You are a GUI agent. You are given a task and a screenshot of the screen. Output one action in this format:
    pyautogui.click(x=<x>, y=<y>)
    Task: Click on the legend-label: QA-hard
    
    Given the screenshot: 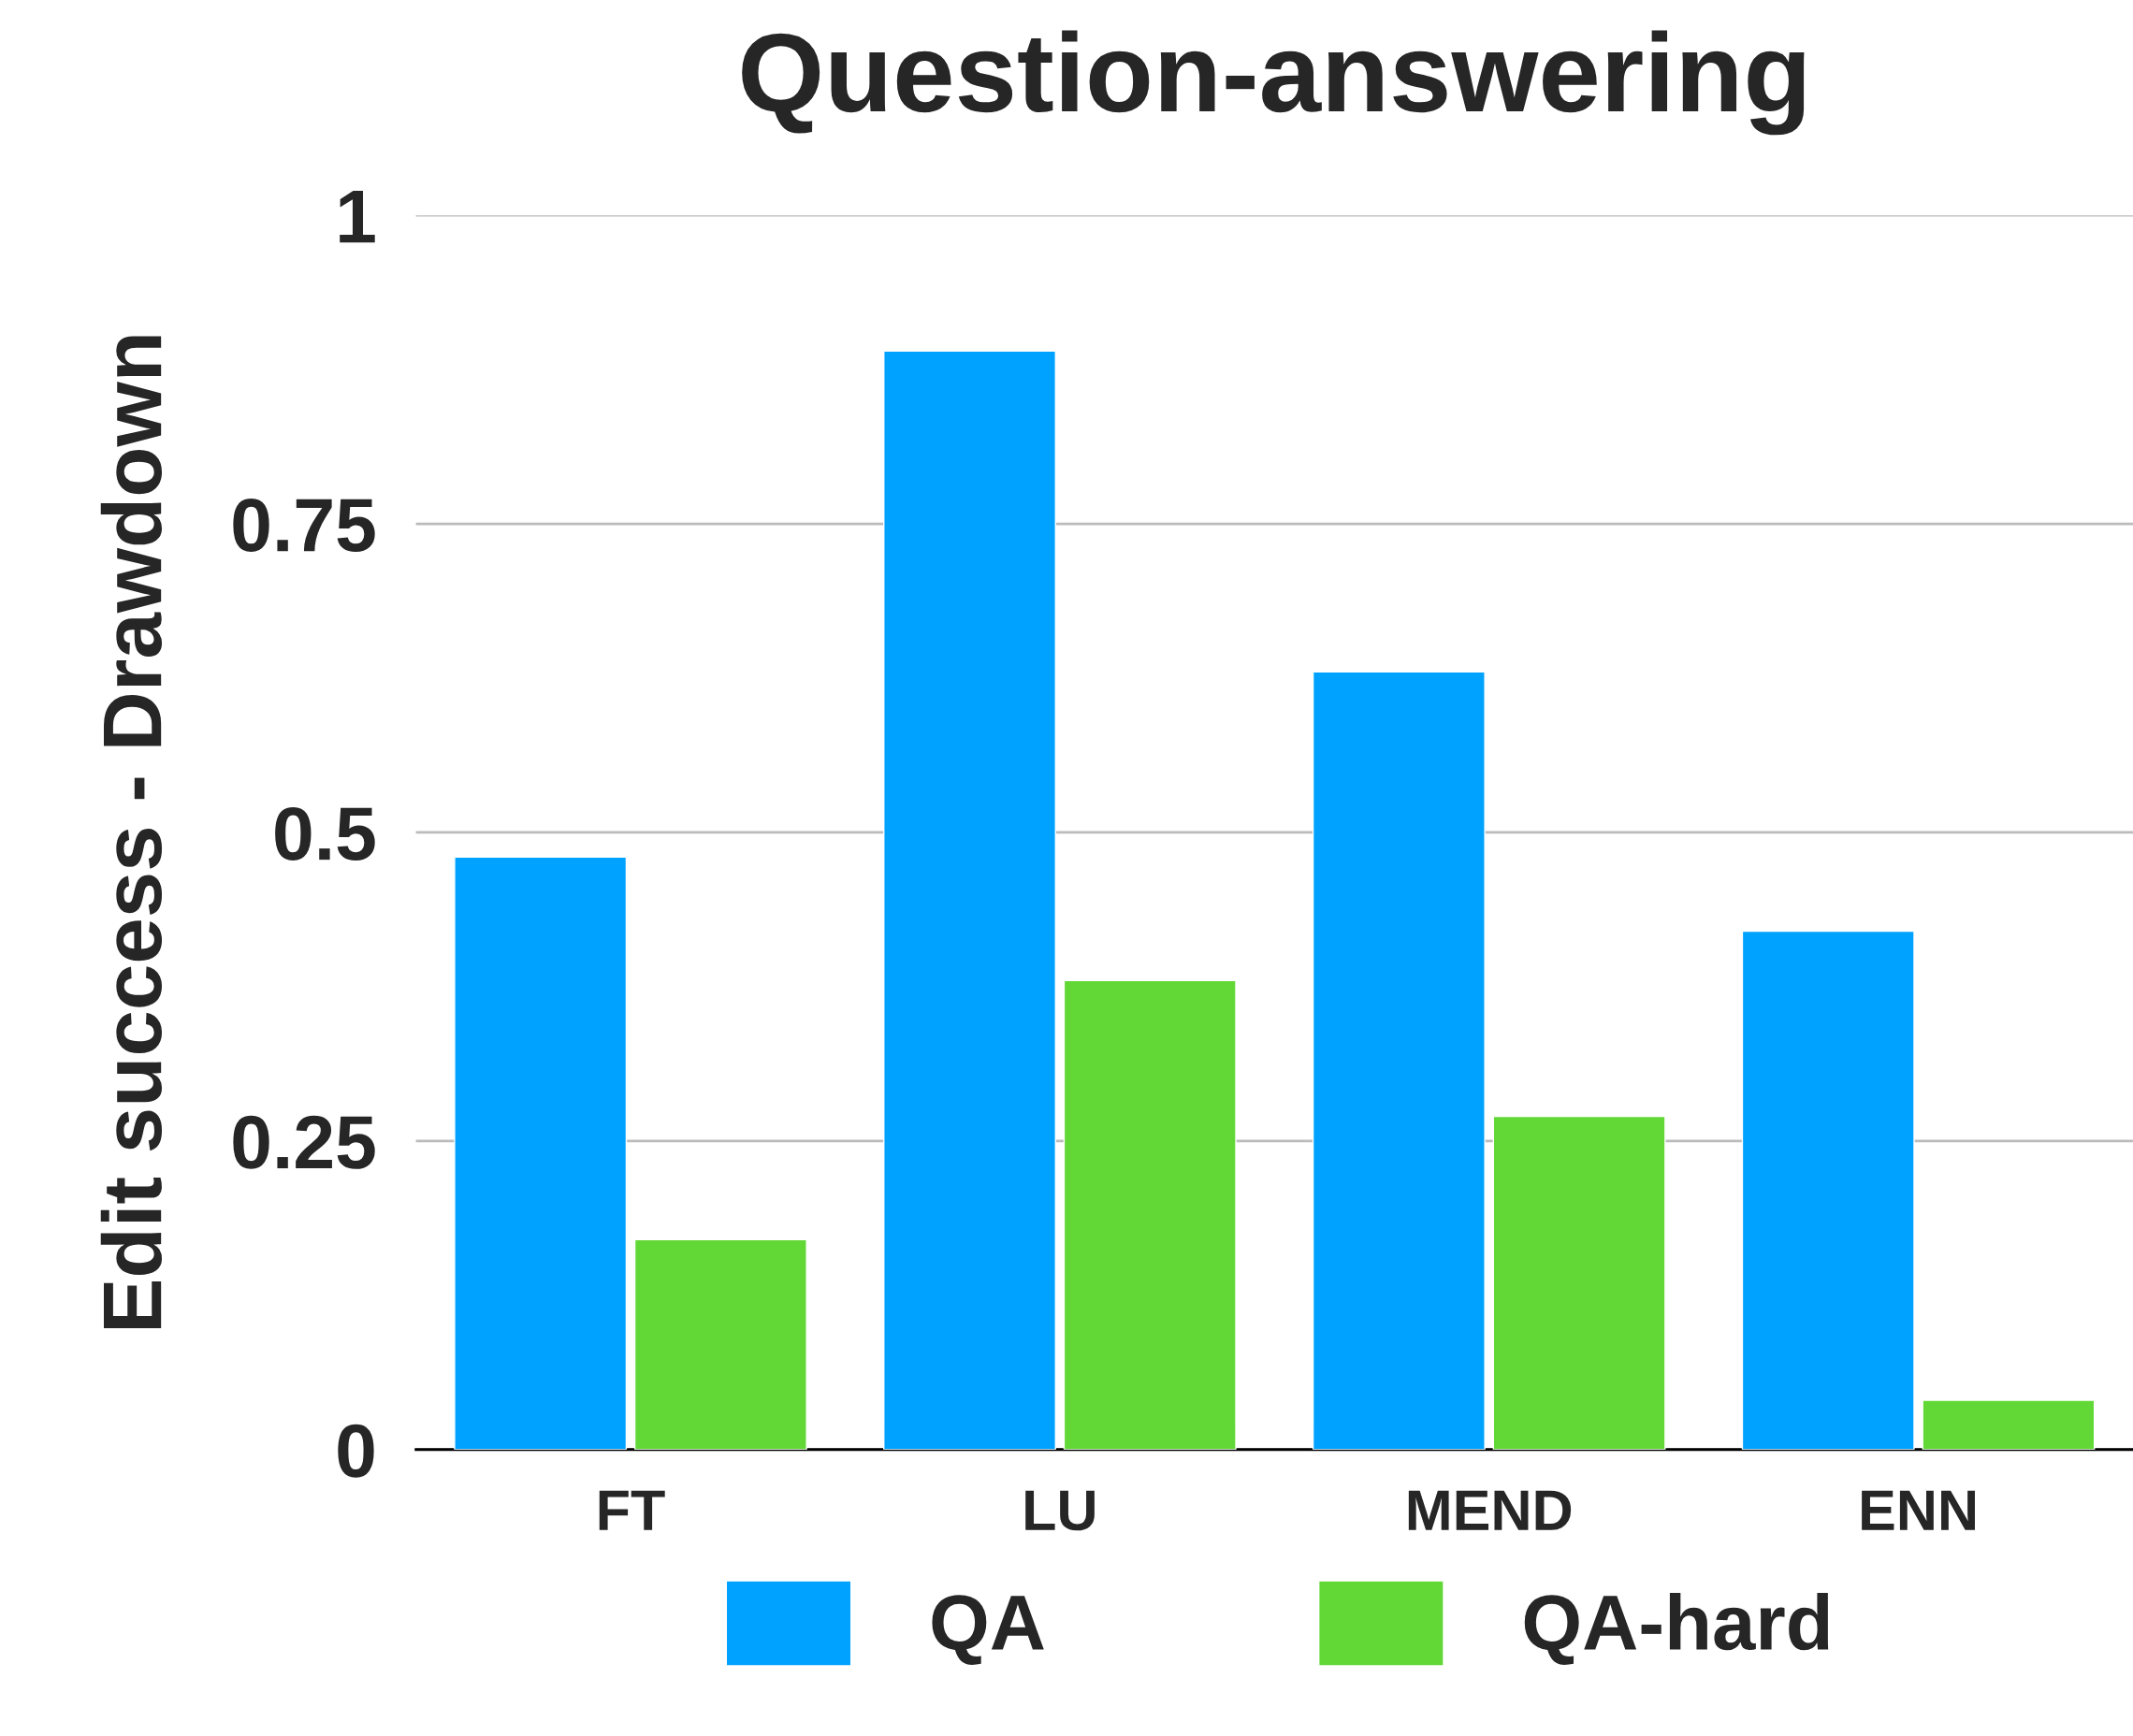 What is the action you would take?
    pyautogui.click(x=1676, y=1629)
    